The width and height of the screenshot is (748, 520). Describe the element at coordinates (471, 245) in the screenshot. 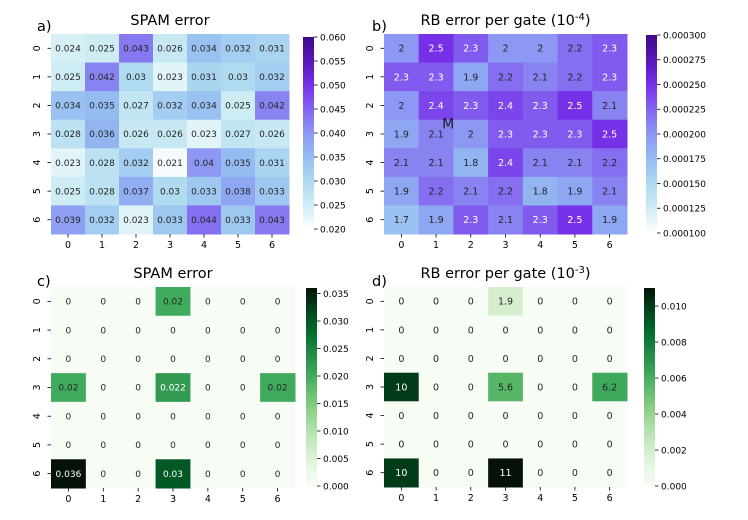

I see `x-tick-label-2: 2` at that location.